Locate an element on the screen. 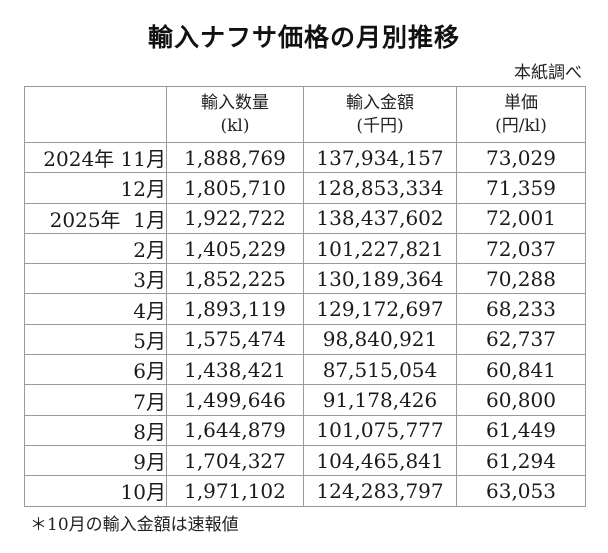 The height and width of the screenshot is (553, 608). volume-cell: 1,888,769 is located at coordinates (235, 157).